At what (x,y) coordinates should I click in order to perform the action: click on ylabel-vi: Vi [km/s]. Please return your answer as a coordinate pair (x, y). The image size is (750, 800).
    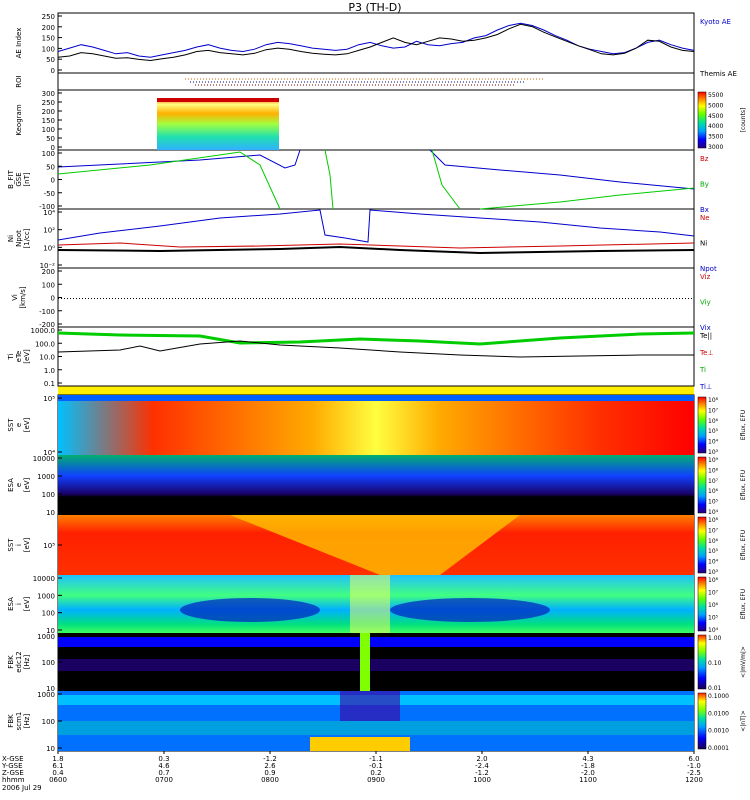
    Looking at the image, I should click on (19, 297).